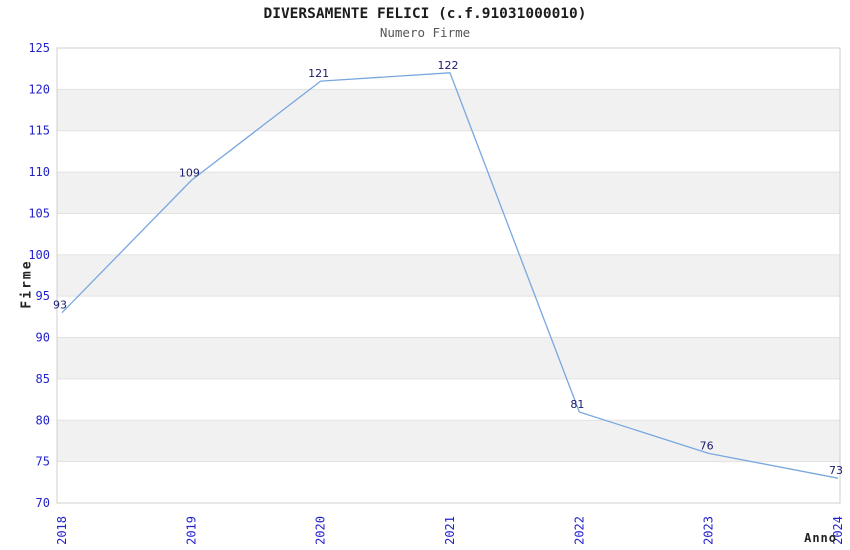  I want to click on y-tick-label-105: 105, so click(39, 213).